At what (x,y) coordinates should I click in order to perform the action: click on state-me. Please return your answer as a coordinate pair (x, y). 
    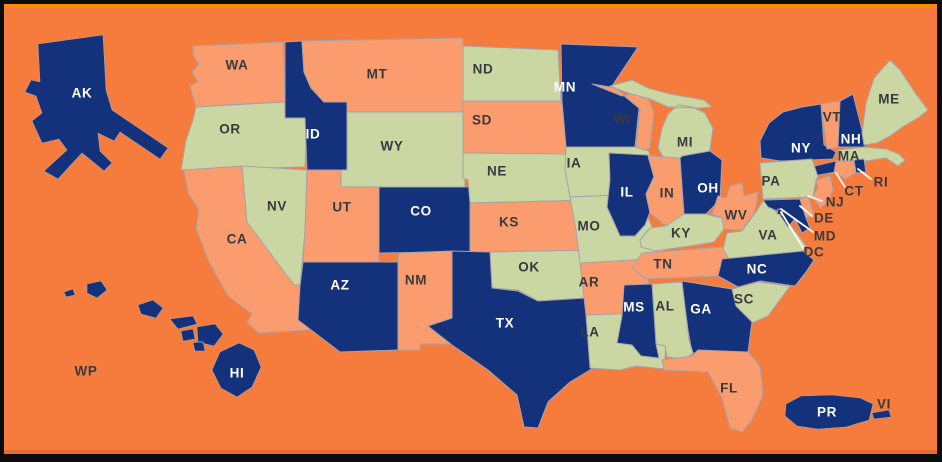
    Looking at the image, I should click on (895, 102).